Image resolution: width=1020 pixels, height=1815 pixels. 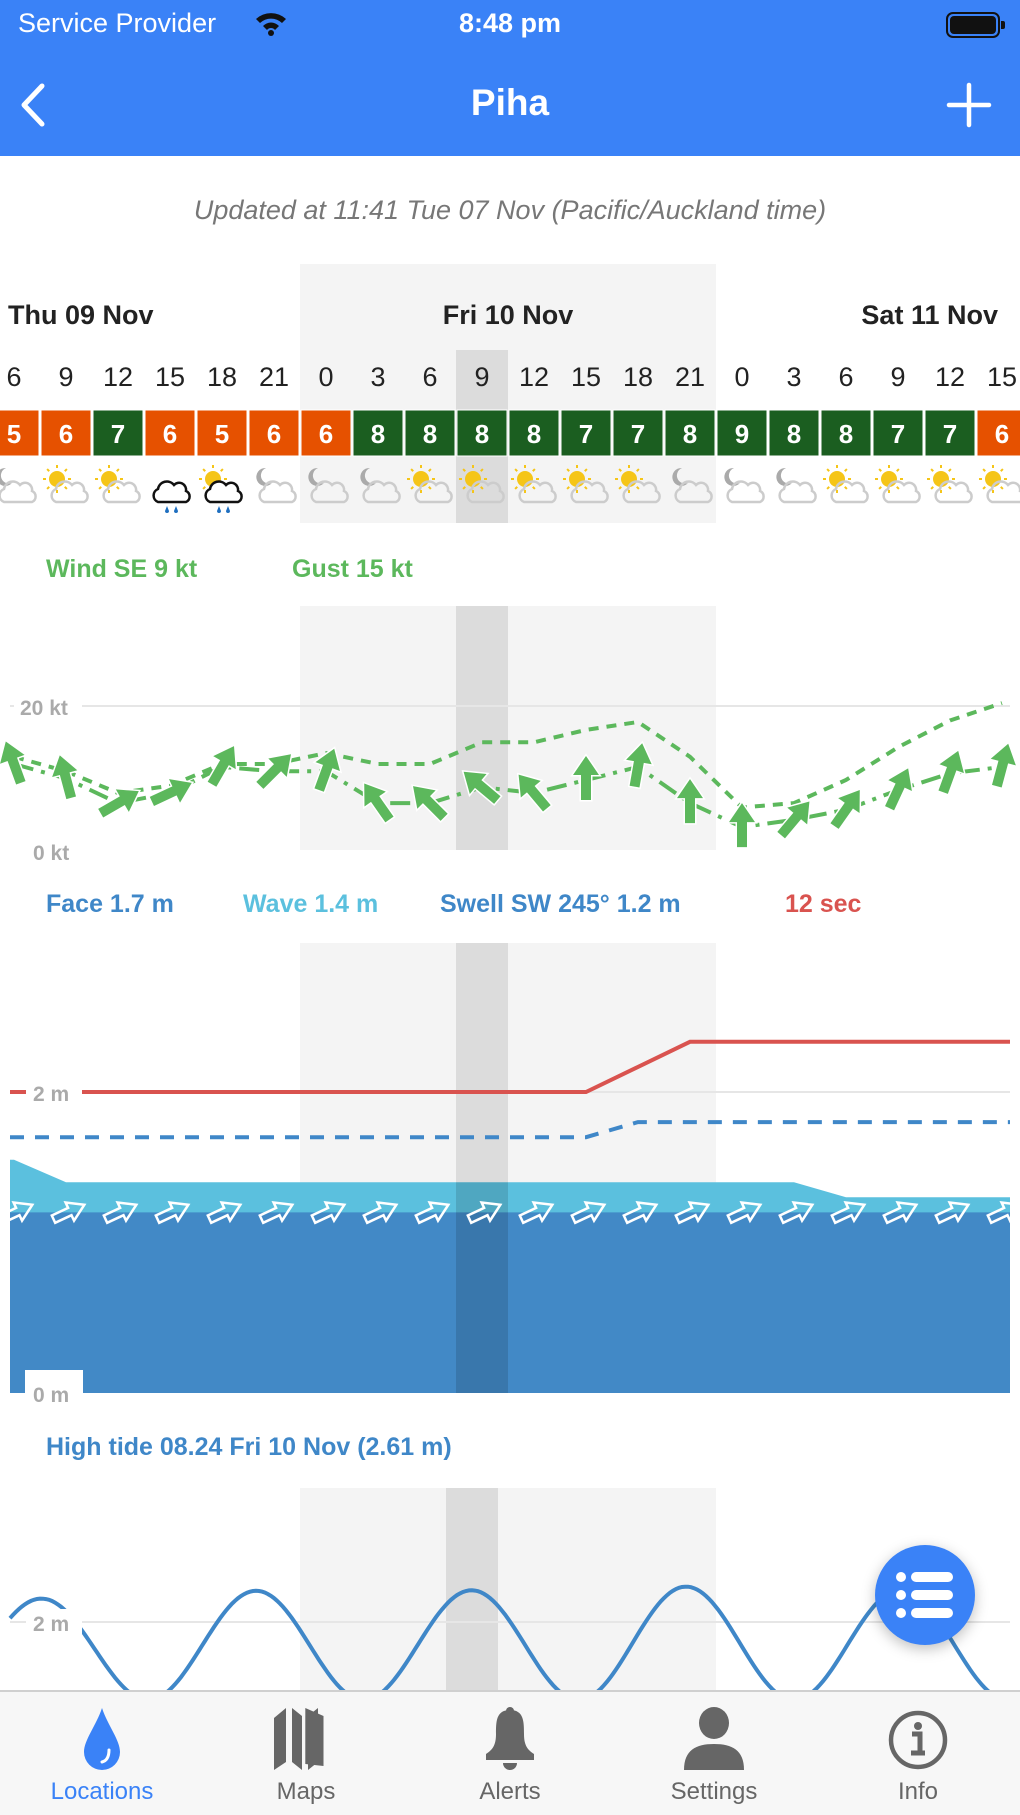 What do you see at coordinates (510, 102) in the screenshot?
I see `page-title: Piha` at bounding box center [510, 102].